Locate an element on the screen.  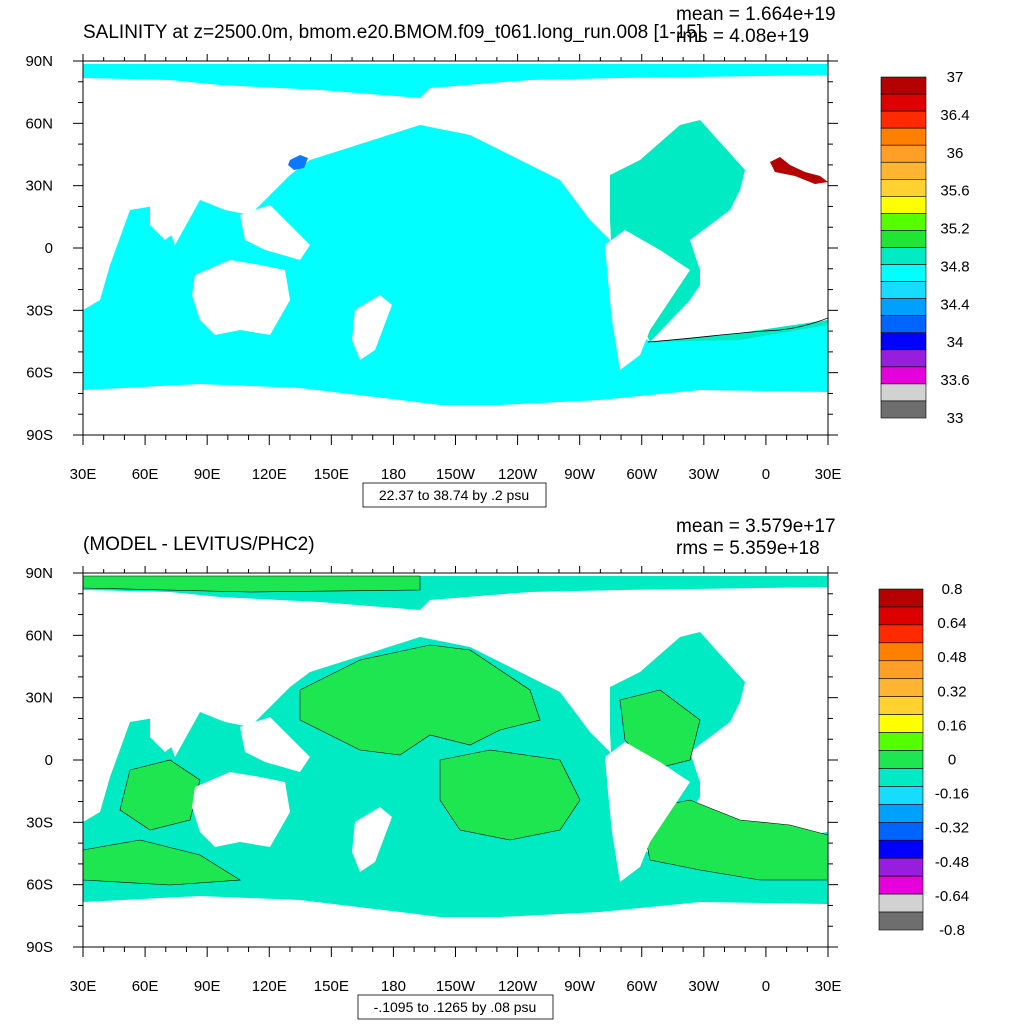
southern-ocean-anomaly is located at coordinates (162, 862).